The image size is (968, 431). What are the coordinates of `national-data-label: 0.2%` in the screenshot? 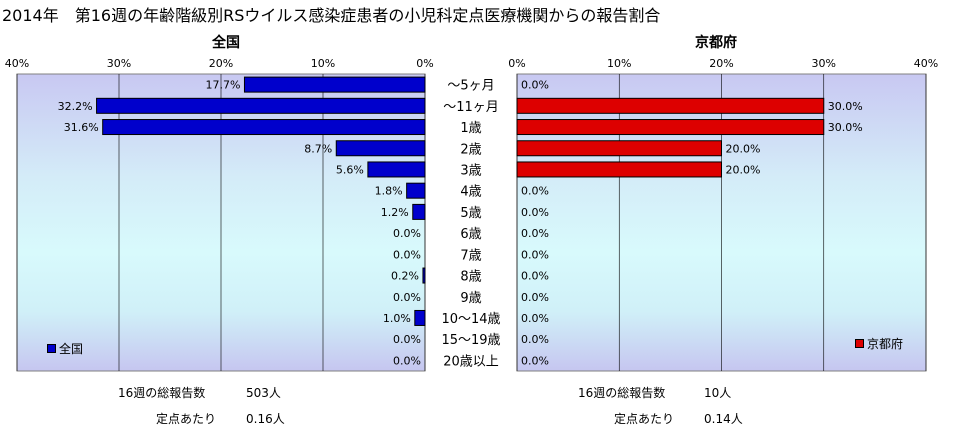 It's located at (405, 276).